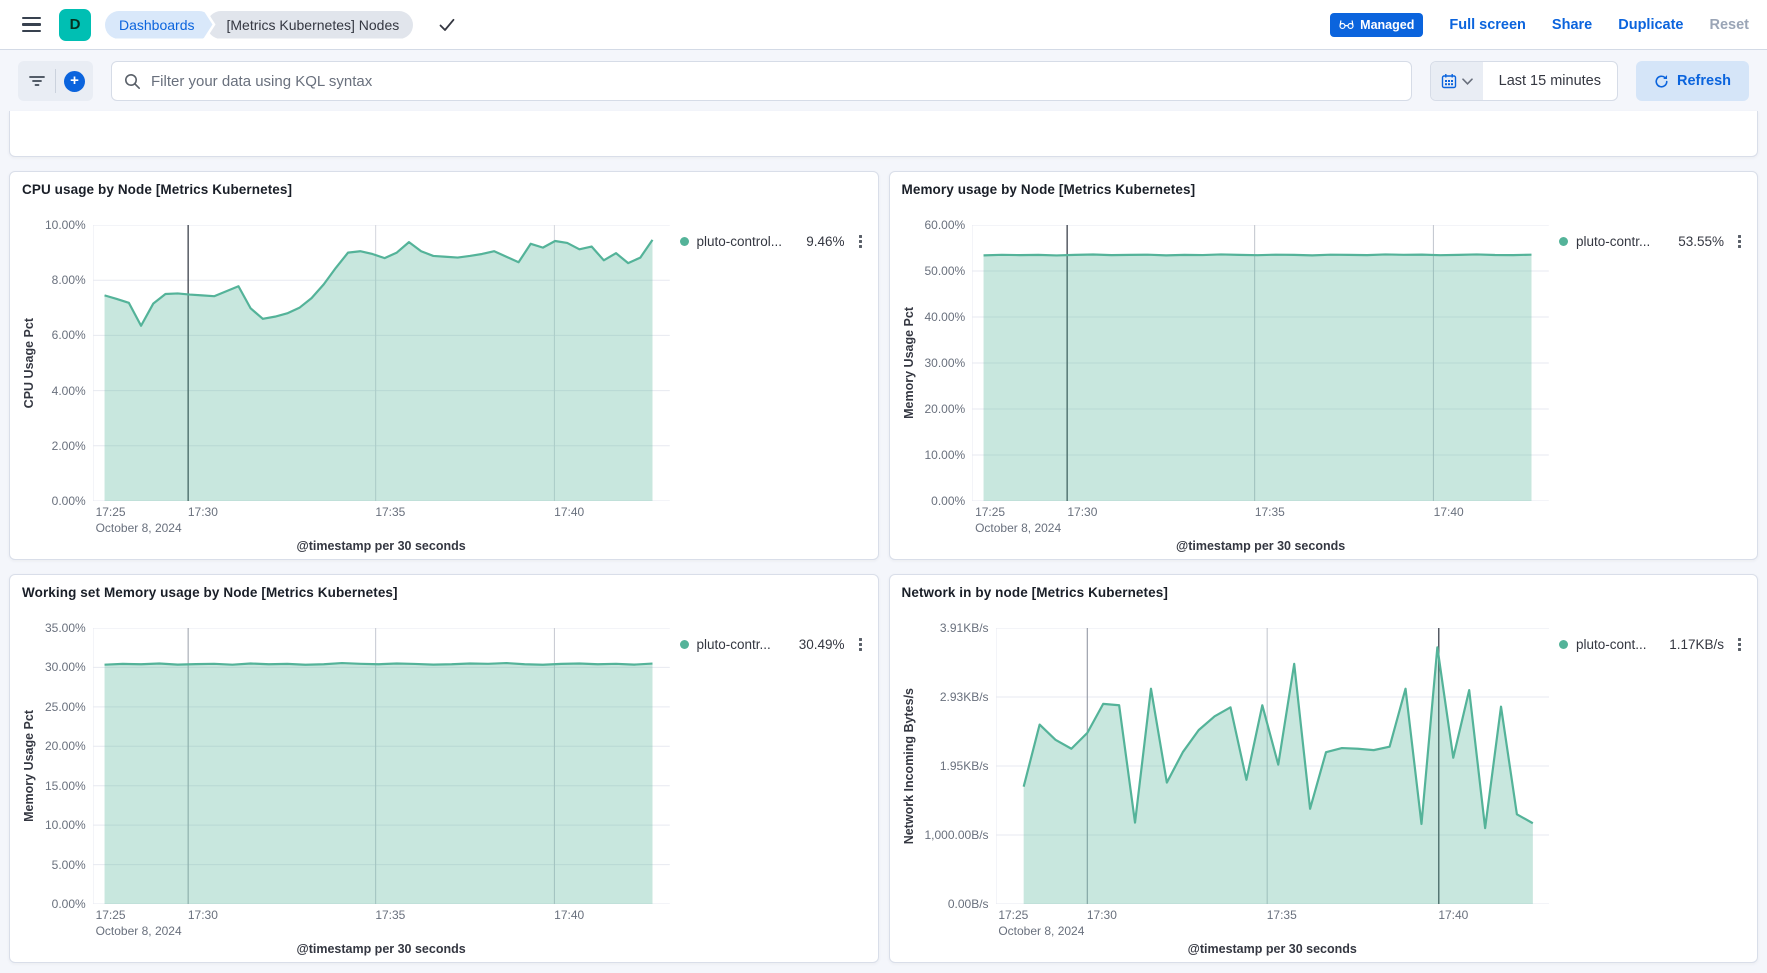 The height and width of the screenshot is (973, 1767). What do you see at coordinates (65, 363) in the screenshot?
I see `y-axis-ticks: 10.00% 8.00% 6.00% 4.00% 2.00% 0.00%` at bounding box center [65, 363].